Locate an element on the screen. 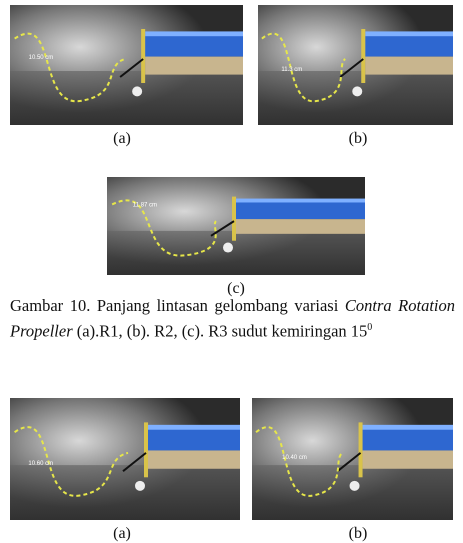 This screenshot has width=463, height=543. photo-label: 10.50 cm is located at coordinates (41, 58).